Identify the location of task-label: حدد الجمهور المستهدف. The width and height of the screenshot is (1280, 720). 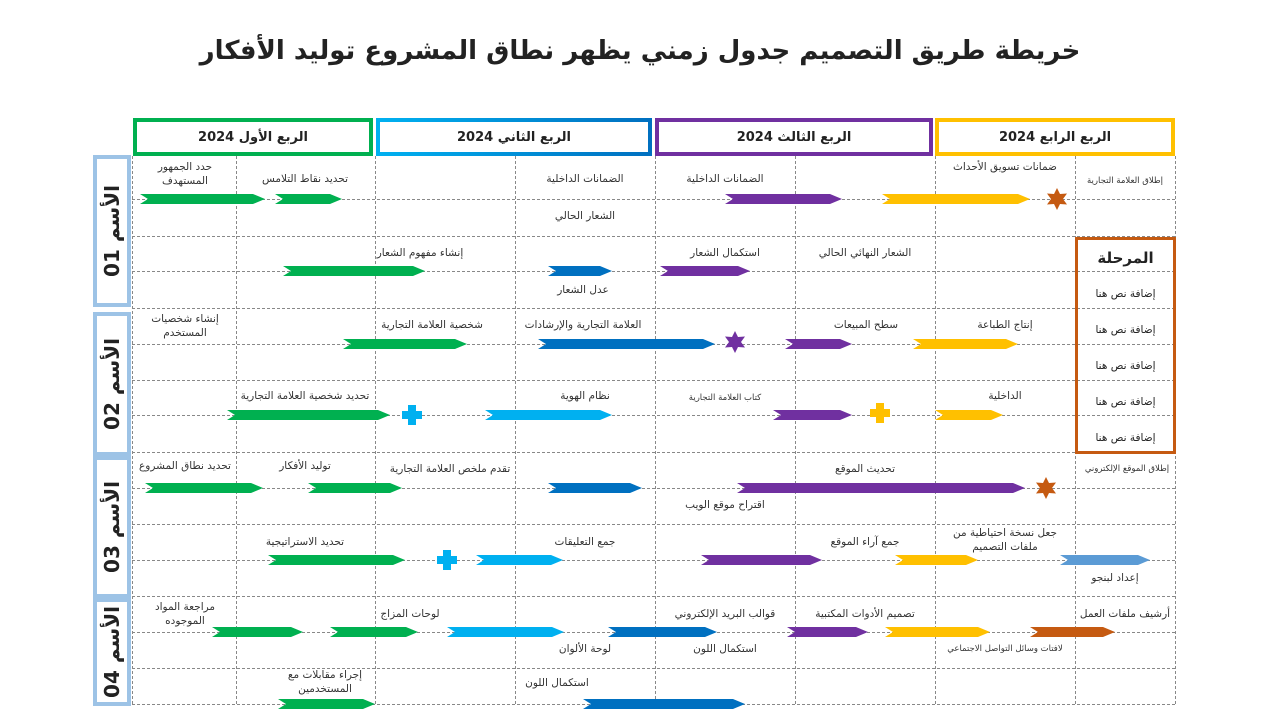
(185, 174).